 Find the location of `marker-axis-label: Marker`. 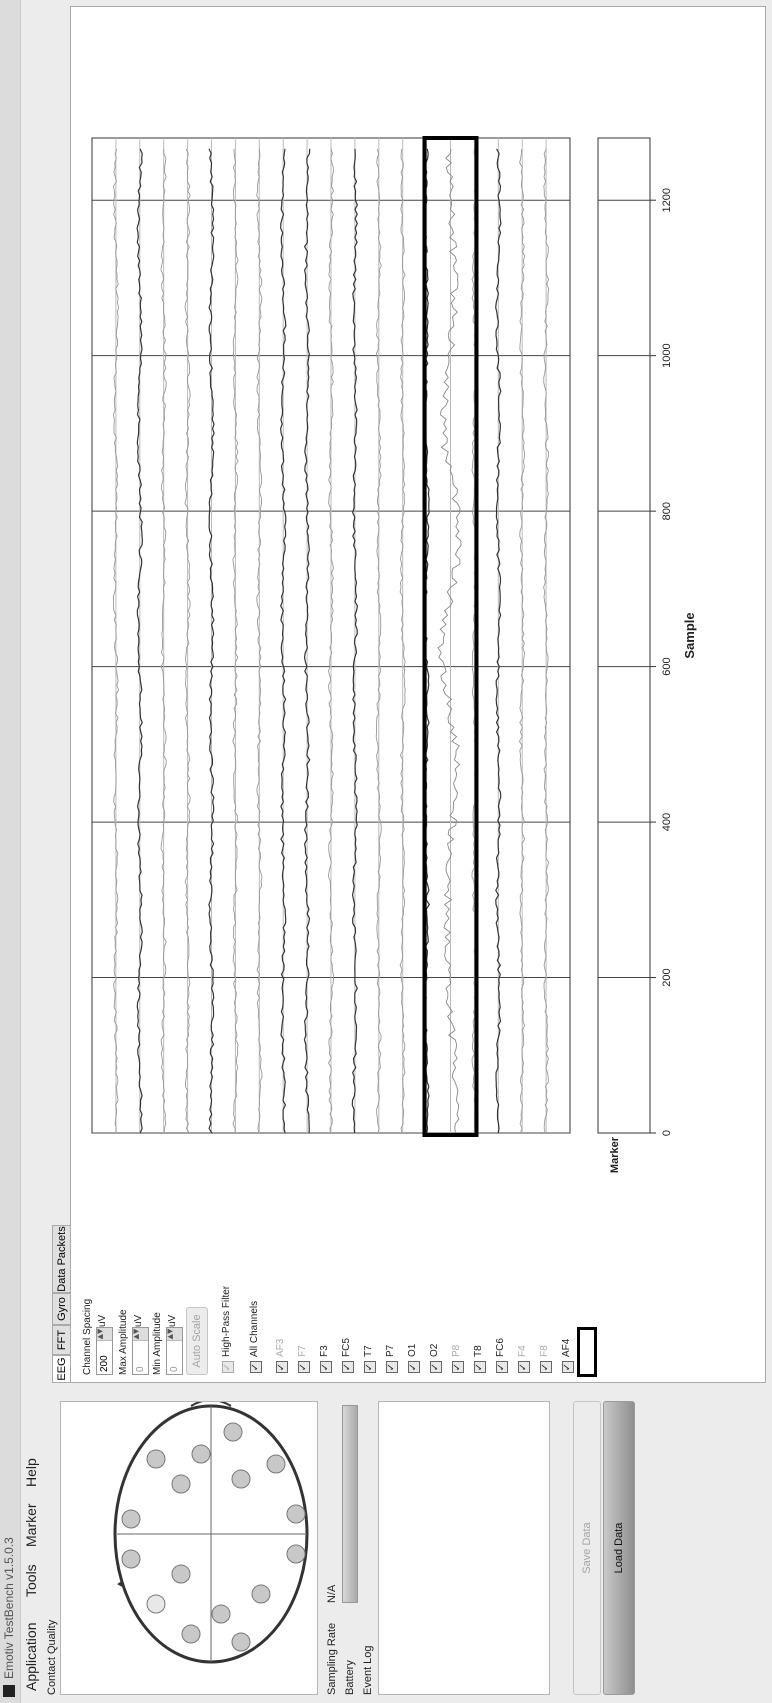

marker-axis-label: Marker is located at coordinates (615, 1154).